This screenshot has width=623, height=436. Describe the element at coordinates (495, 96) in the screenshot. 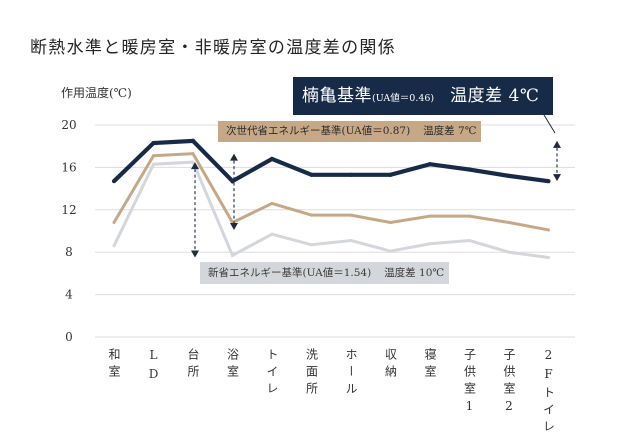

I see `temperature-difference-label: 温度差 4℃` at that location.